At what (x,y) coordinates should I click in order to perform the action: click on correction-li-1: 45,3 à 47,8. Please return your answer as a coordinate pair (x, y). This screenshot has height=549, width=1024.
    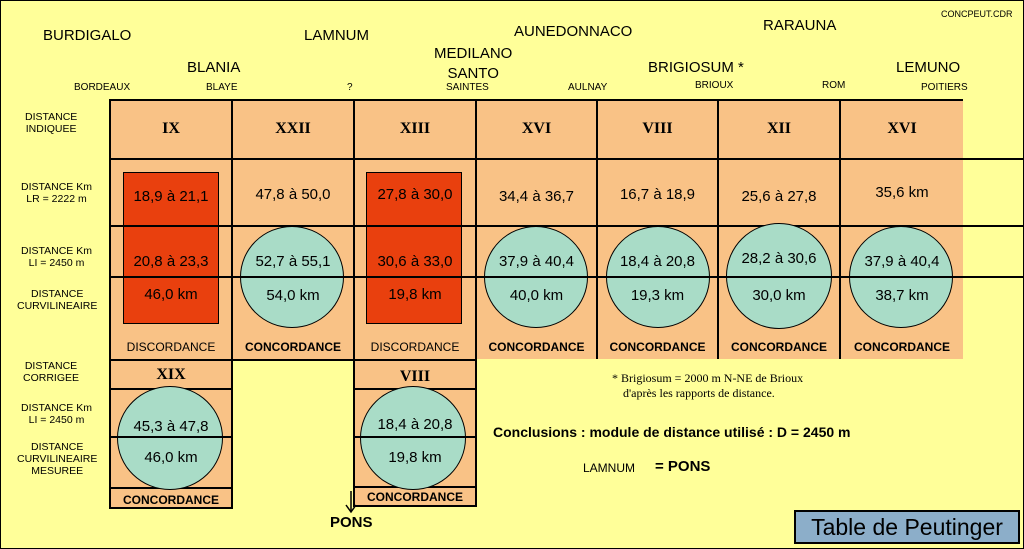
    Looking at the image, I should click on (171, 426).